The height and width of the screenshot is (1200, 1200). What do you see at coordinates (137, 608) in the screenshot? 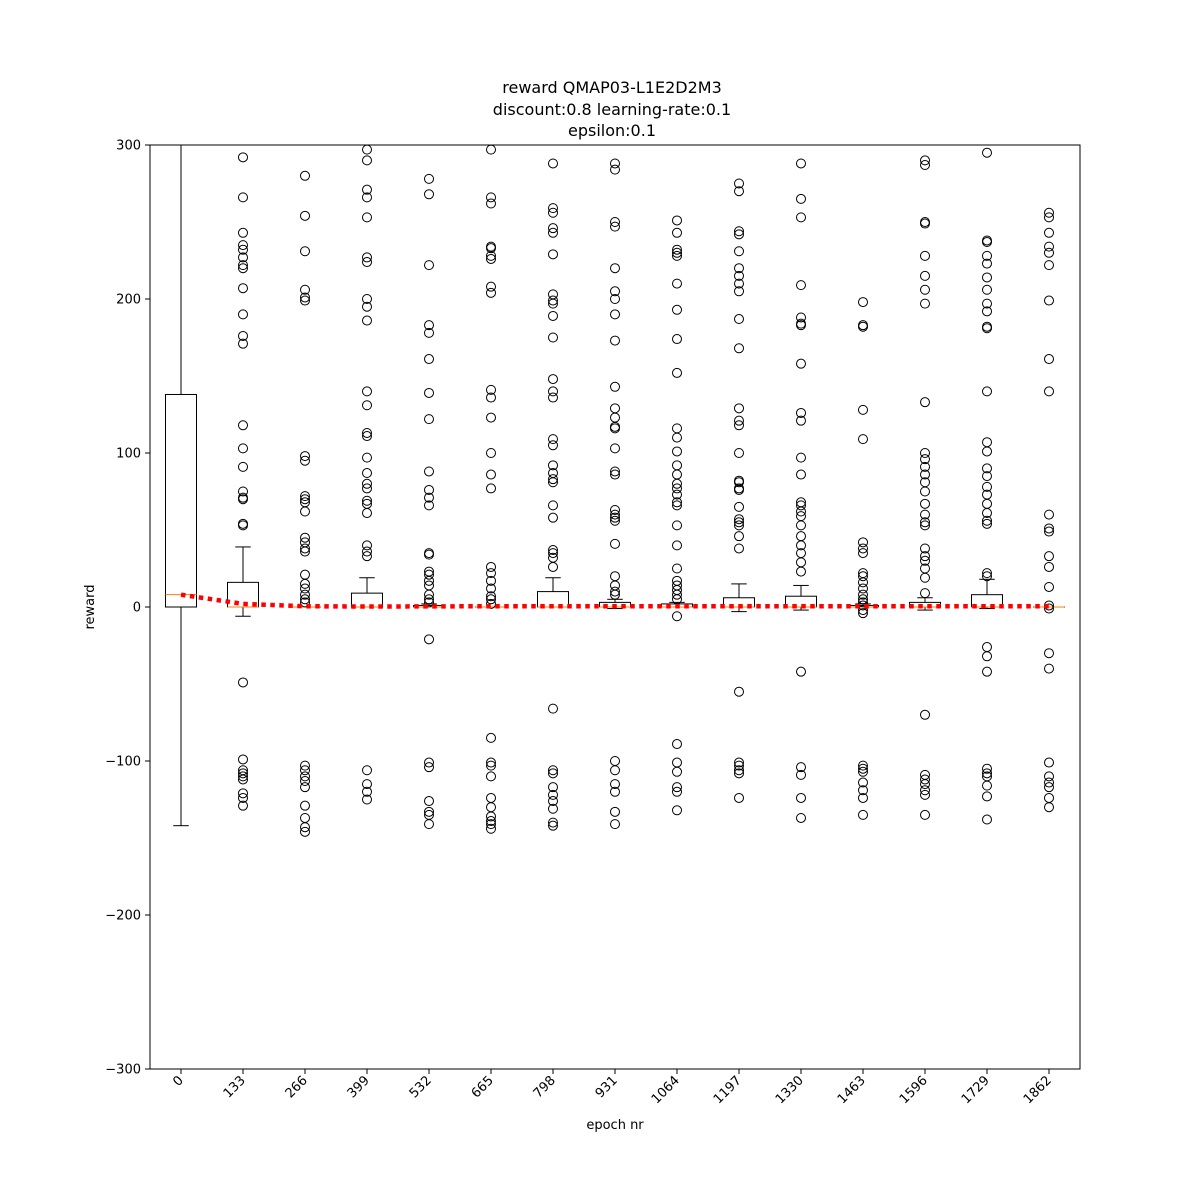
I see `y-tick-label: 0` at bounding box center [137, 608].